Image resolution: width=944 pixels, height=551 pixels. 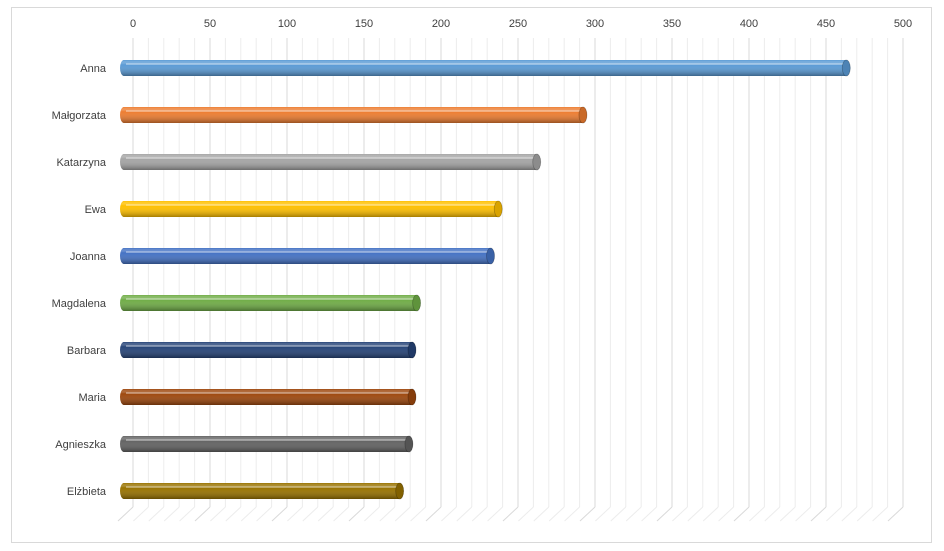 What do you see at coordinates (595, 24) in the screenshot?
I see `x-tick-label: 300` at bounding box center [595, 24].